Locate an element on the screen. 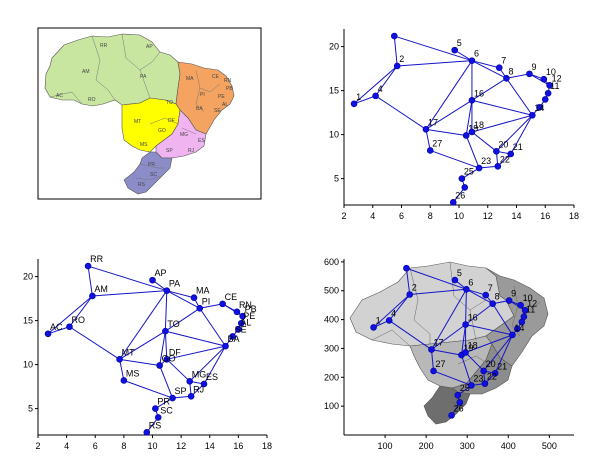 The image size is (610, 460). graph-map-node-label: 7 is located at coordinates (490, 288).